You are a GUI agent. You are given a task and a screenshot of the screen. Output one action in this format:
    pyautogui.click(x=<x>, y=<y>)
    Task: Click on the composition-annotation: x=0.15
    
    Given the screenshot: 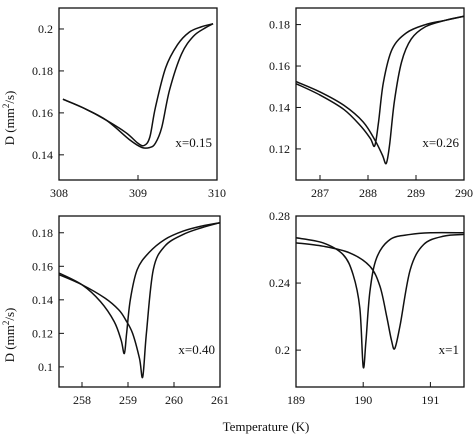 What is the action you would take?
    pyautogui.click(x=193, y=142)
    